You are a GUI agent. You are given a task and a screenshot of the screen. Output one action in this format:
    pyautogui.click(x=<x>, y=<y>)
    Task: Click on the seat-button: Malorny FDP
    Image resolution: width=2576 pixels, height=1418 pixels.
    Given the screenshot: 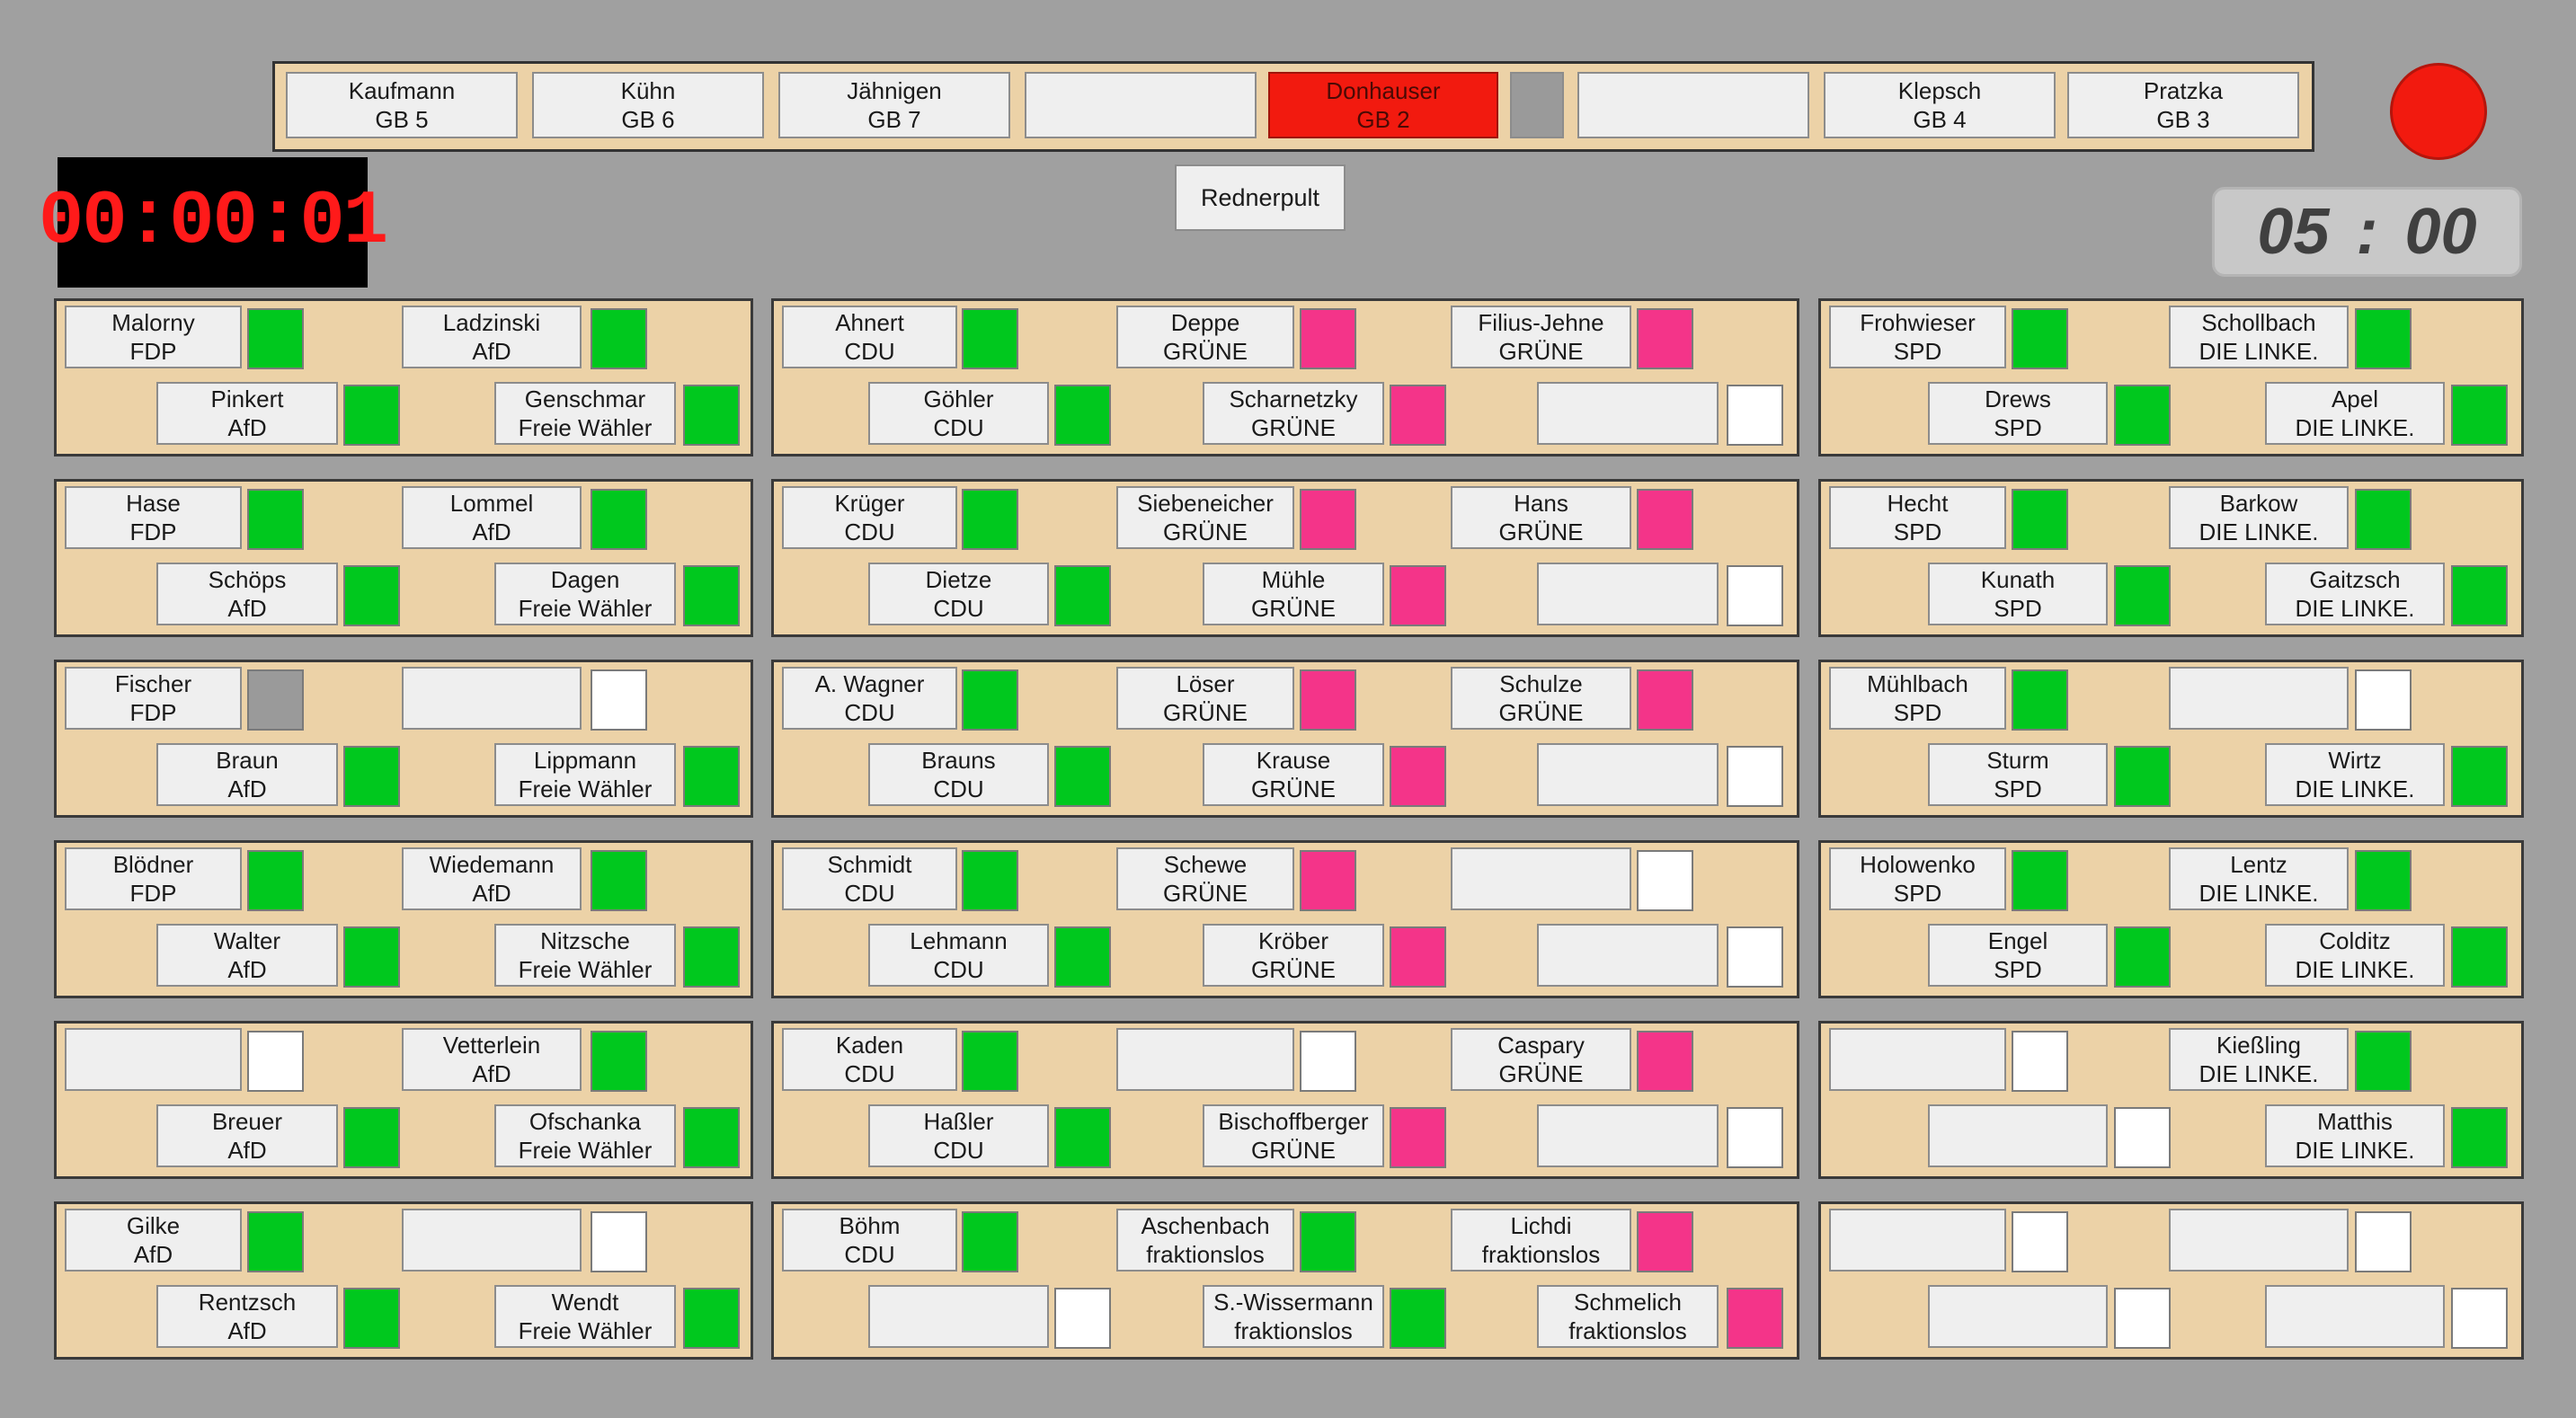 What is the action you would take?
    pyautogui.click(x=153, y=337)
    